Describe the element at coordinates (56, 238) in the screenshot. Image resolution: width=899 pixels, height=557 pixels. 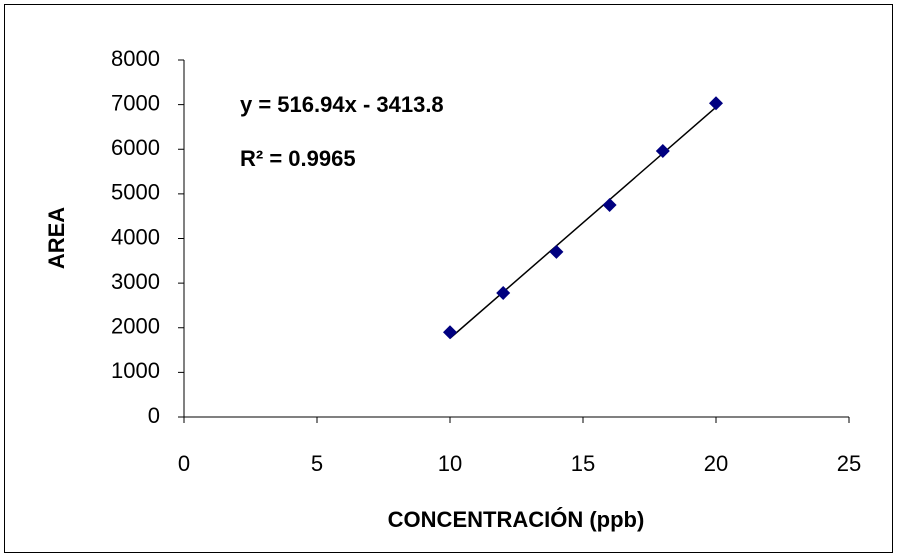
I see `y-axis-title: AREA` at that location.